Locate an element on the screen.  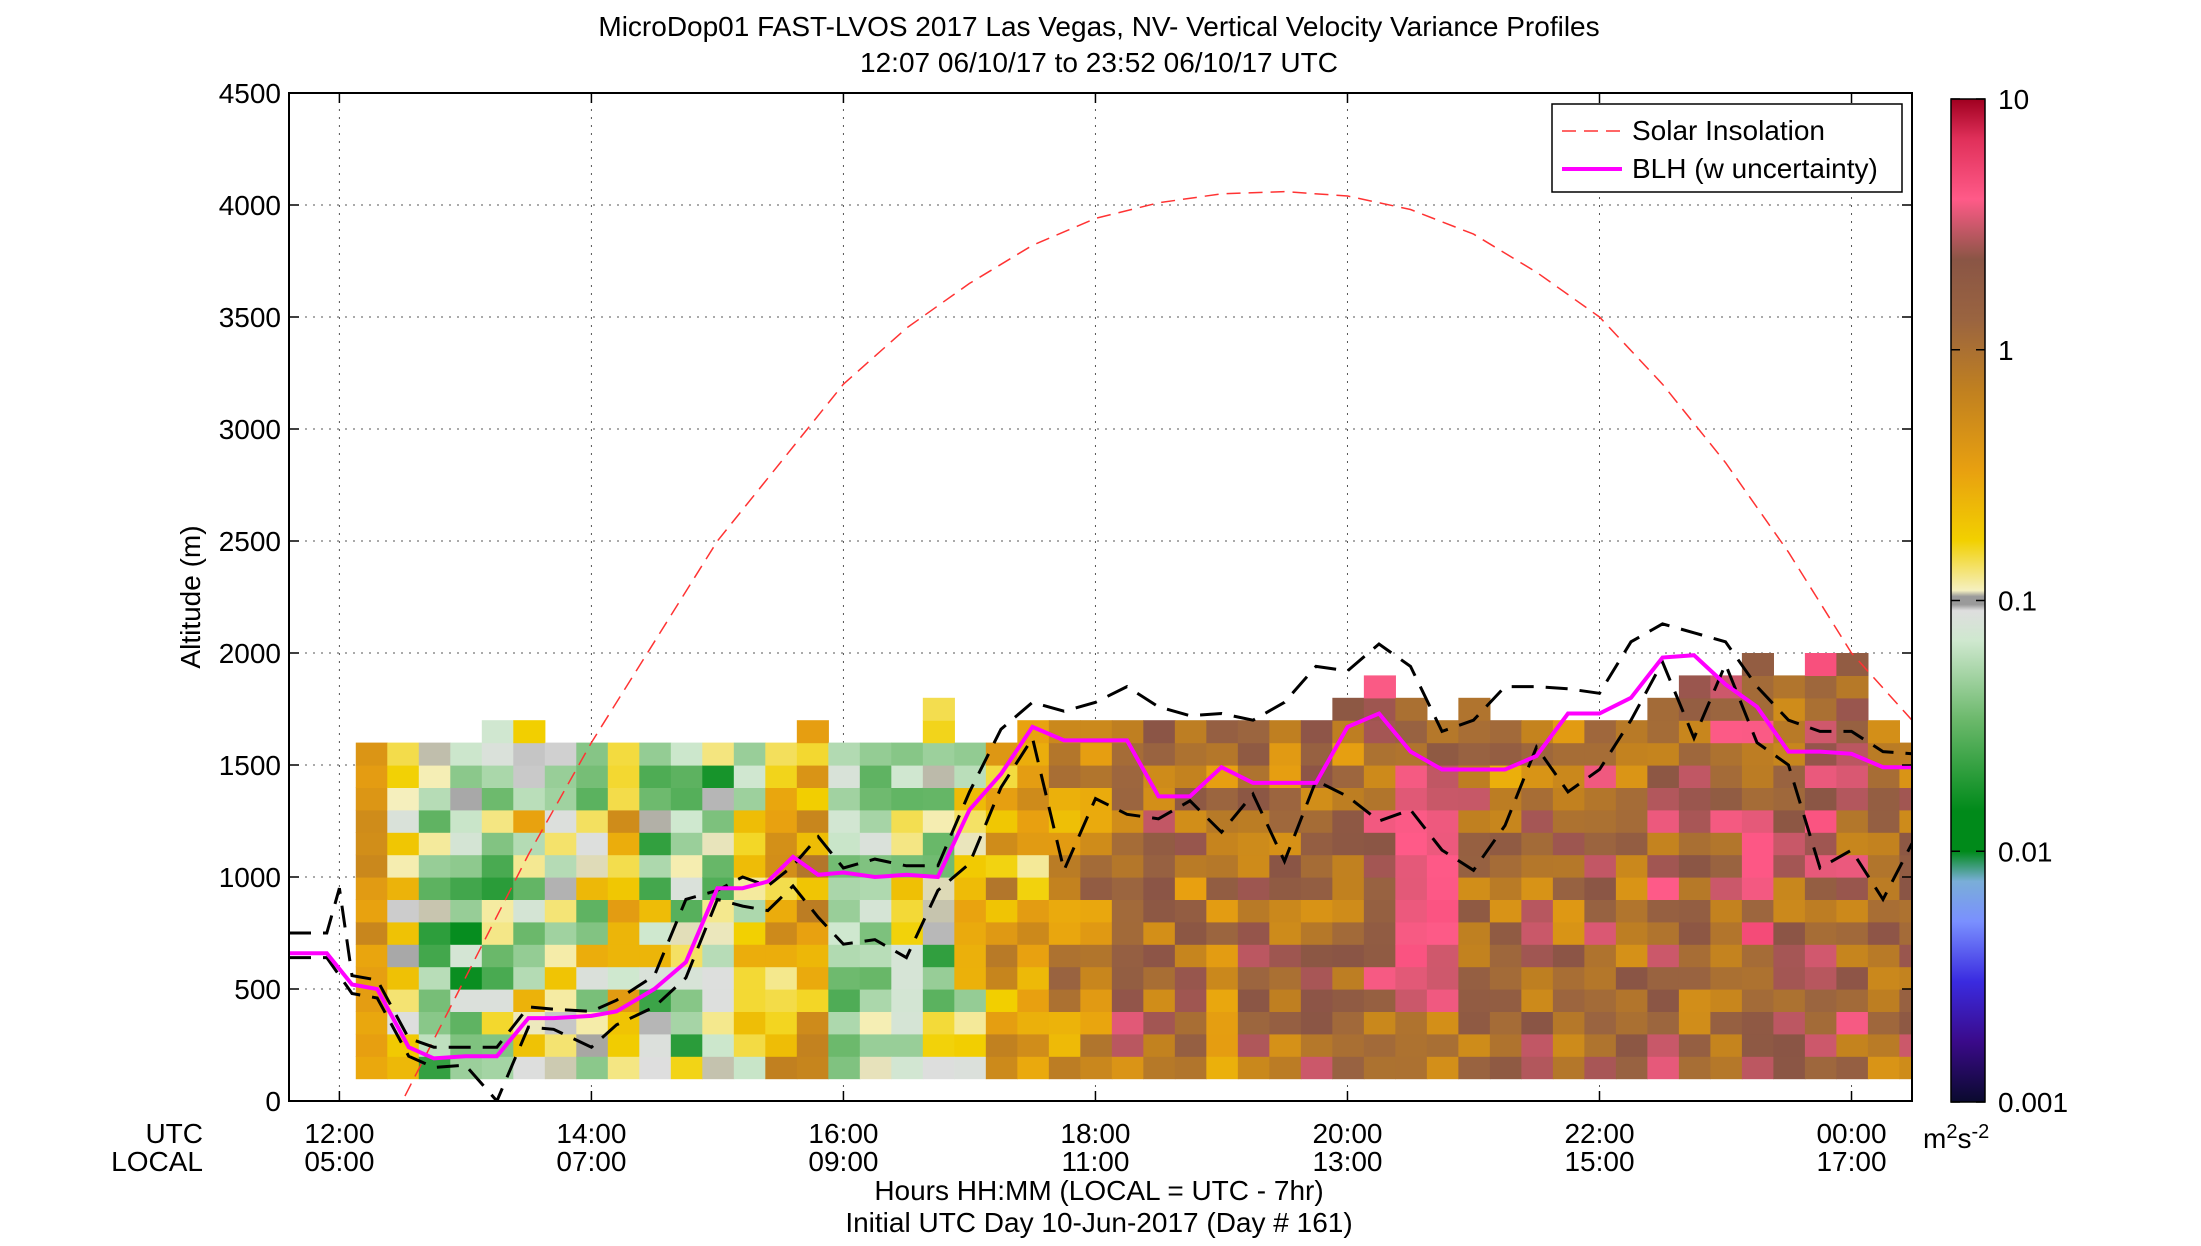
y-tick-label: 3500 is located at coordinates (250, 317).